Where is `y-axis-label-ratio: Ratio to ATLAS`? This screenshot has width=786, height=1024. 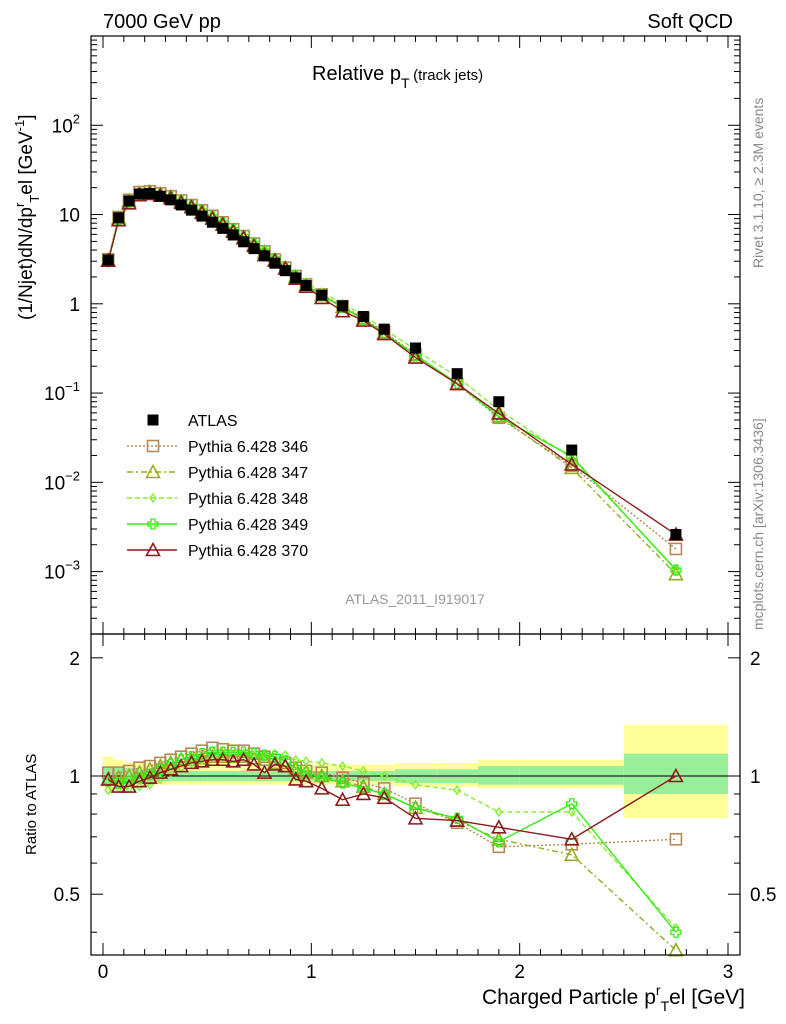
y-axis-label-ratio: Ratio to ATLAS is located at coordinates (31, 804).